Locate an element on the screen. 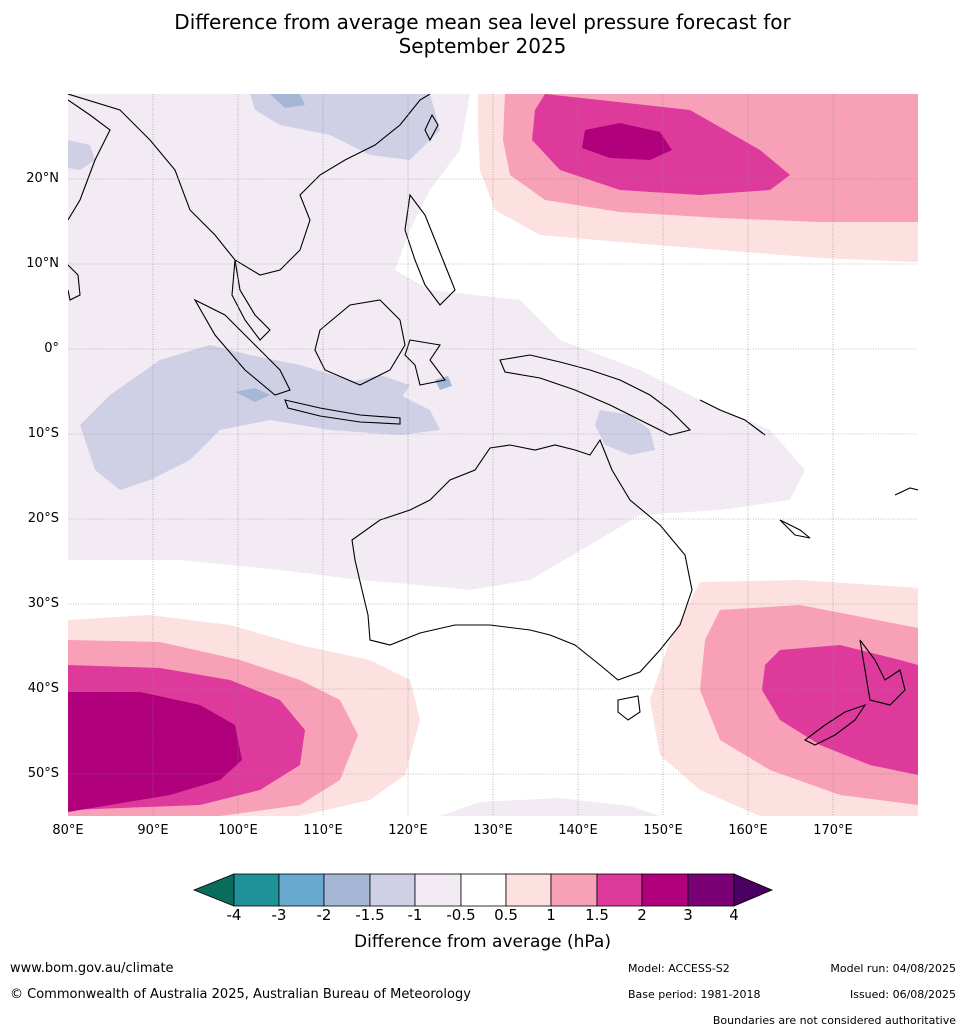  java-outline is located at coordinates (342, 412).